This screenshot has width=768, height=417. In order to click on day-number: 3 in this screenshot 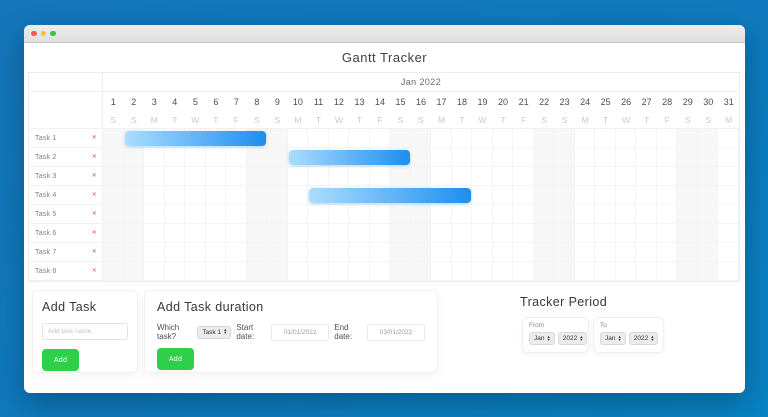, I will do `click(154, 101)`.